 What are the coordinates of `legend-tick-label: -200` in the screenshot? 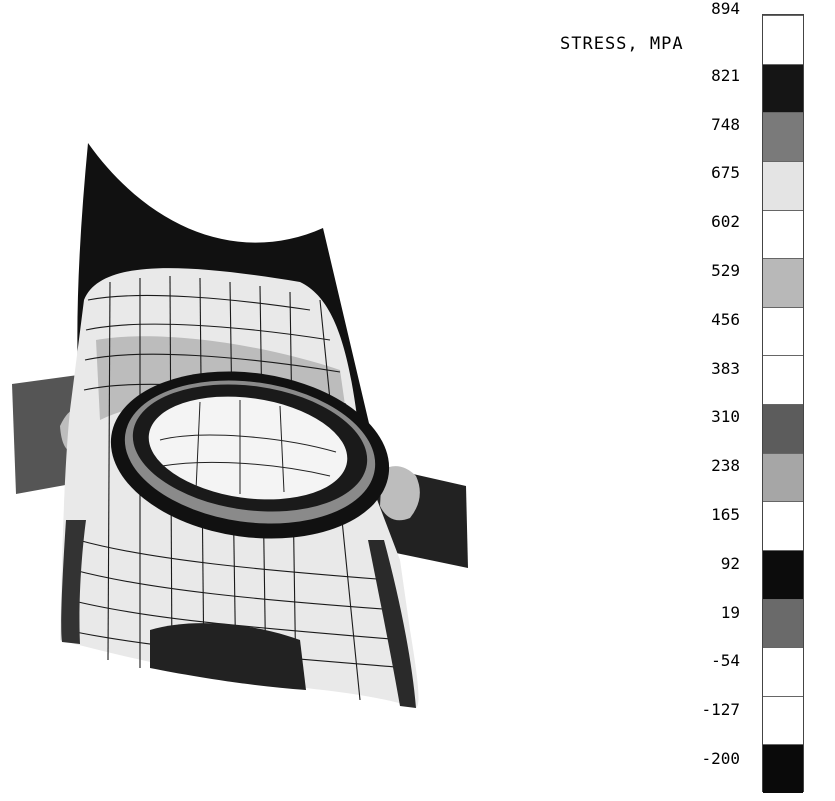 It's located at (720, 758).